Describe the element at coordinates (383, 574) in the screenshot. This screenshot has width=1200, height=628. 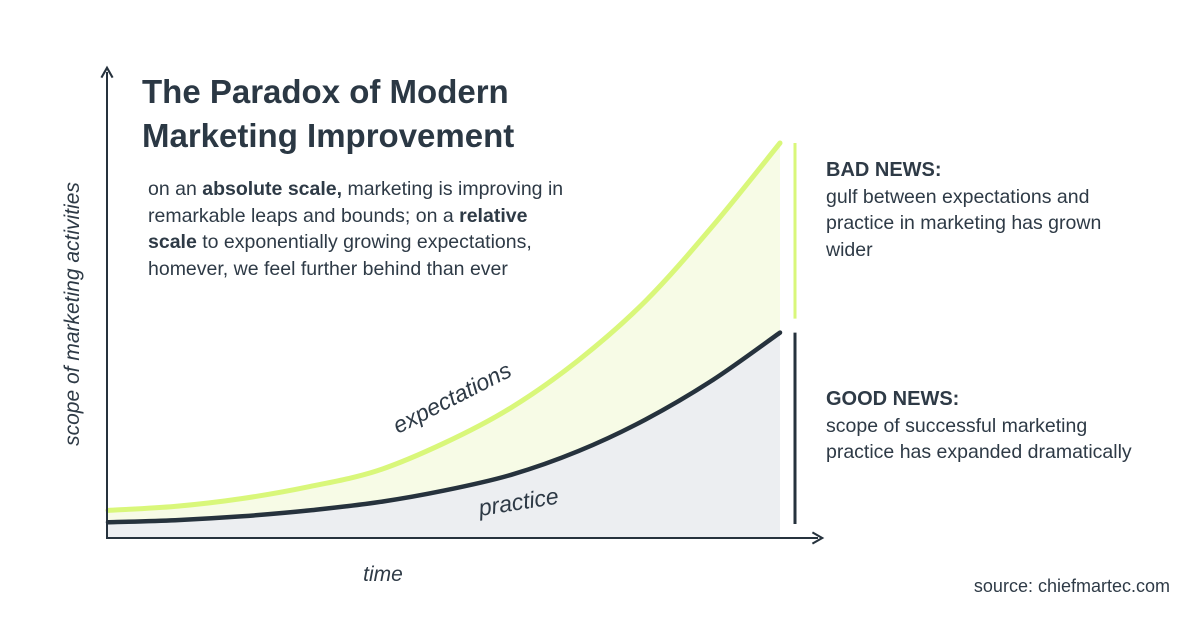
I see `x-axis-label: time` at that location.